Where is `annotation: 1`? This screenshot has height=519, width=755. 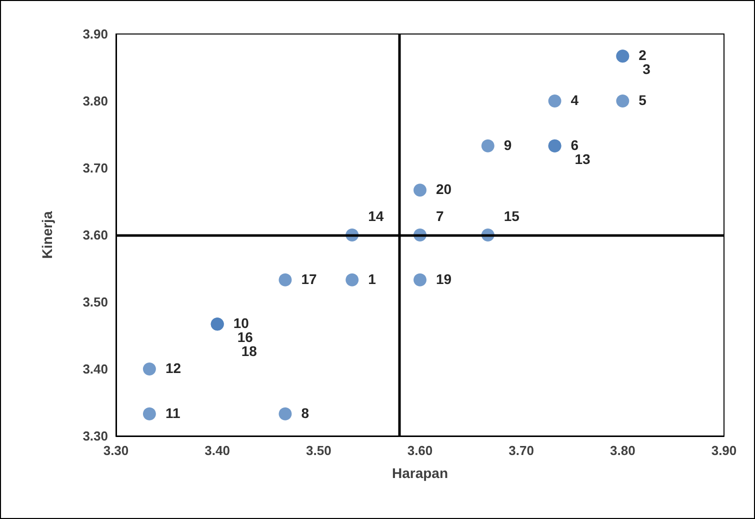 annotation: 1 is located at coordinates (372, 278).